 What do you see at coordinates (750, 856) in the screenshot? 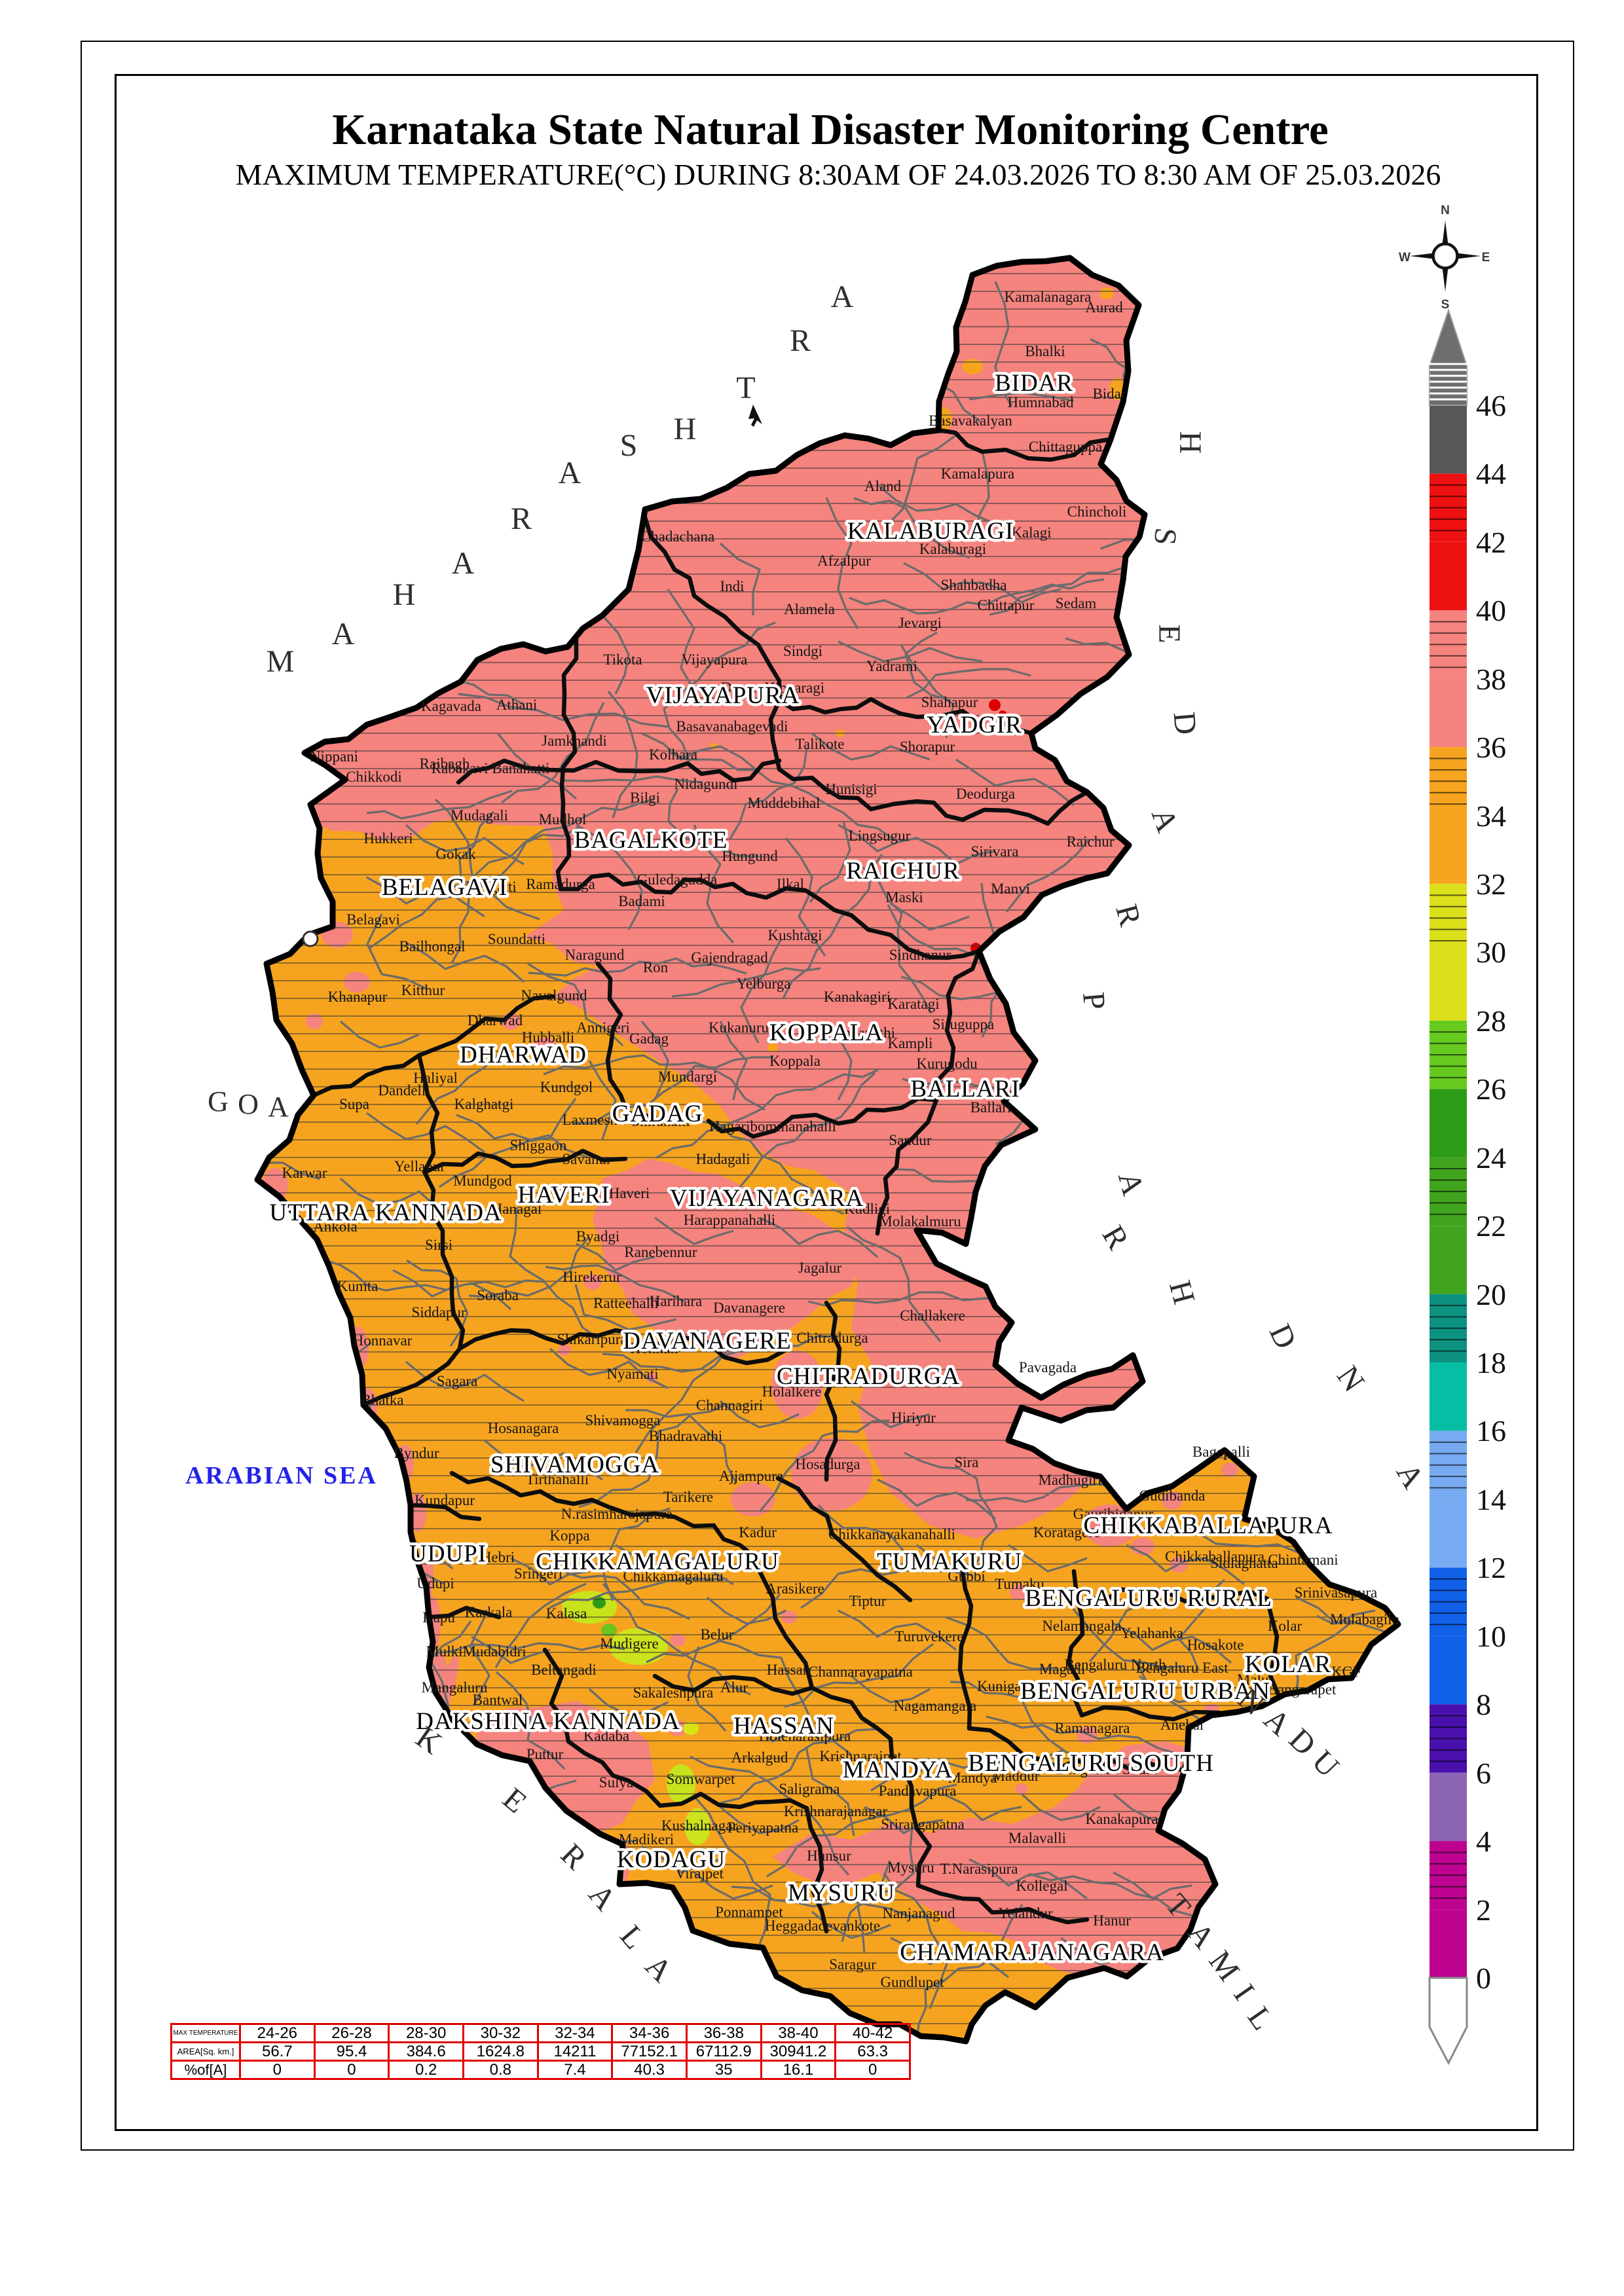
I see `svg-text: Hungund` at bounding box center [750, 856].